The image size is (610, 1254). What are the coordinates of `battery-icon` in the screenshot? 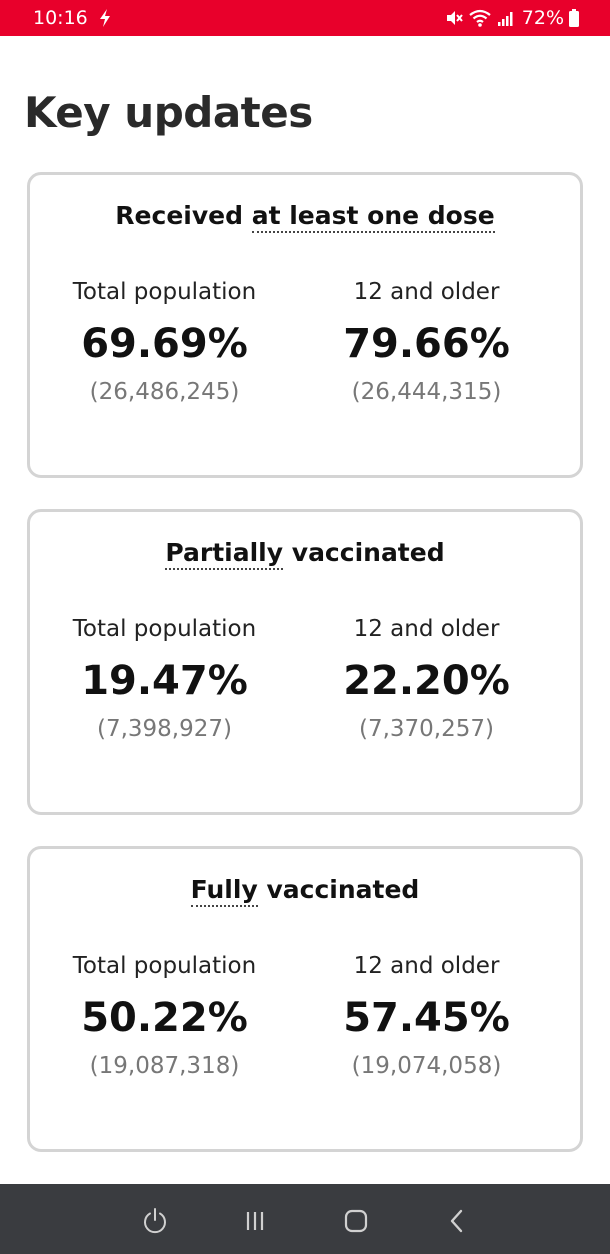 It's located at (574, 18).